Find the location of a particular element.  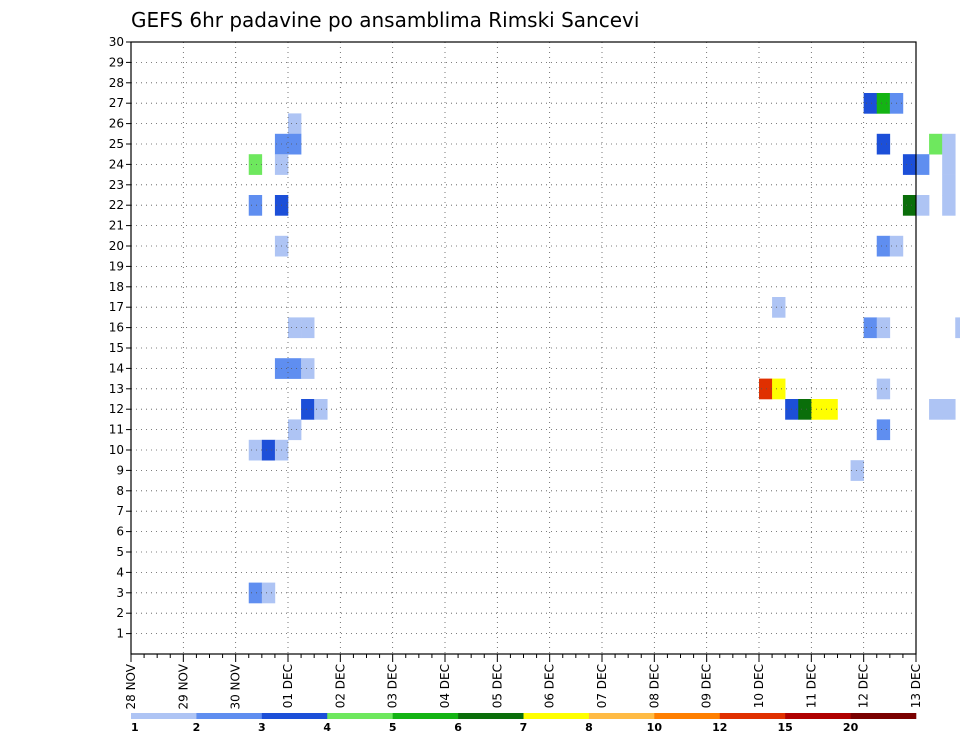

y-tick-label: 3 is located at coordinates (120, 593).